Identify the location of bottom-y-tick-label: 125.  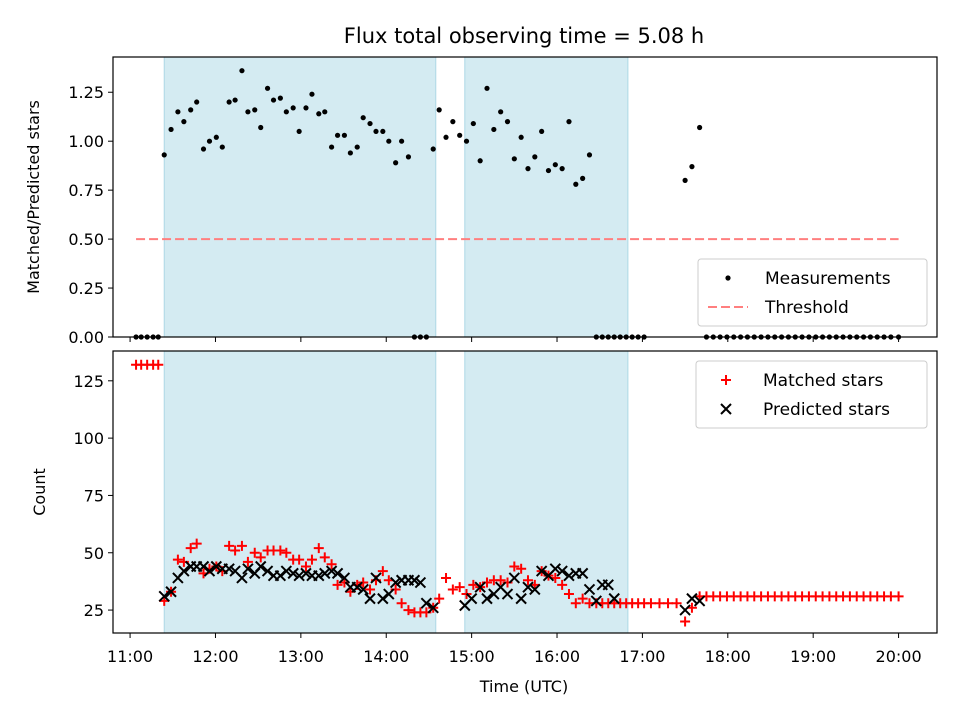
(88, 381).